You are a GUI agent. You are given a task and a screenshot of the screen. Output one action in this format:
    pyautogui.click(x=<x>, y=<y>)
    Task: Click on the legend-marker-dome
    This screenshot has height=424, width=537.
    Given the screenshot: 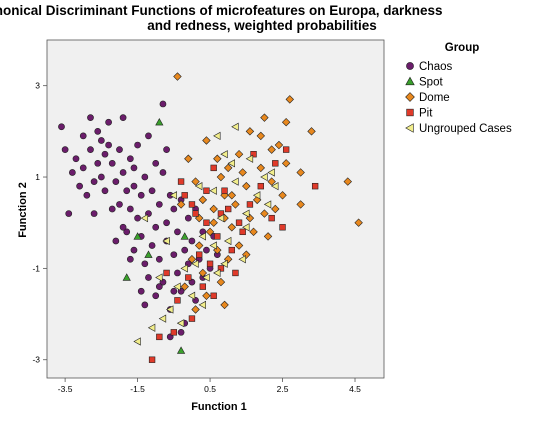 What is the action you would take?
    pyautogui.click(x=410, y=97)
    